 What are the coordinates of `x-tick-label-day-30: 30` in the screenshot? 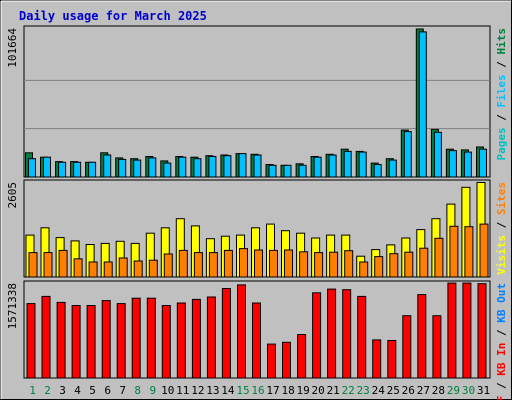 It's located at (468, 390).